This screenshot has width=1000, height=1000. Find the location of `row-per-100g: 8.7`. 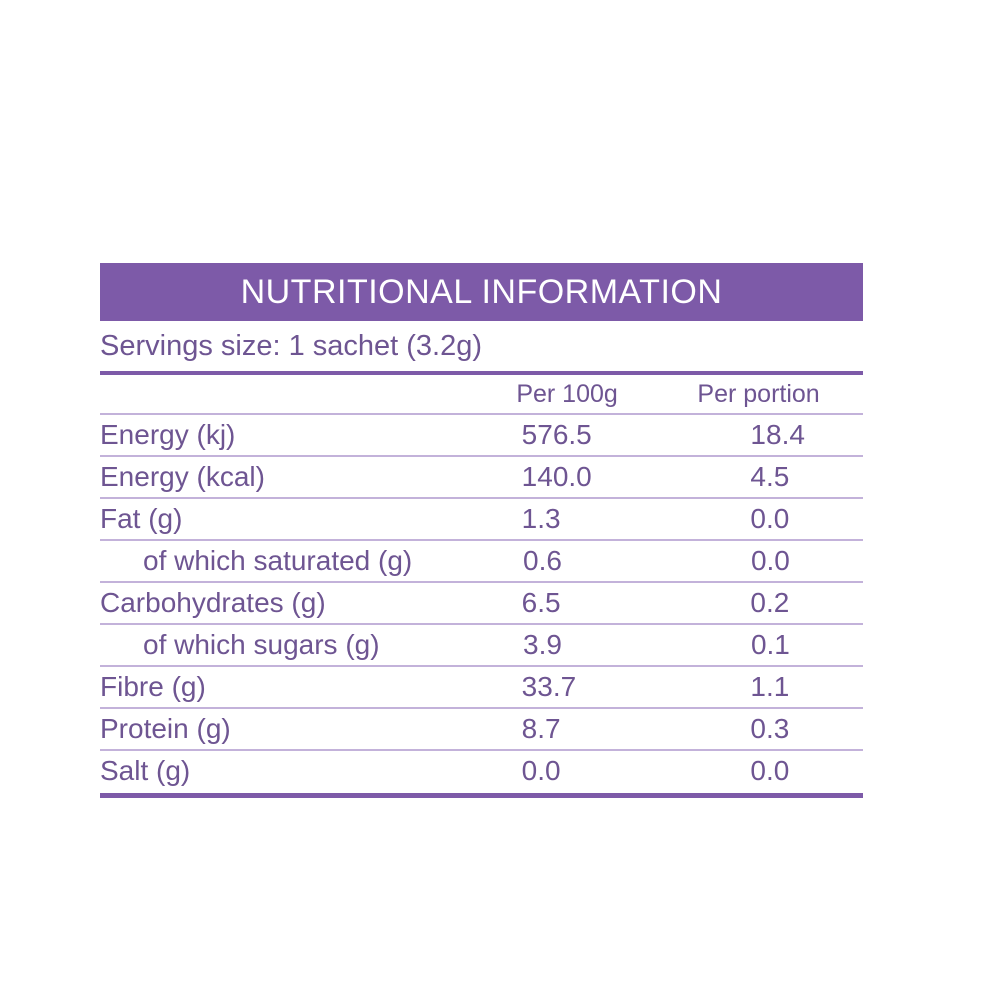

row-per-100g: 8.7 is located at coordinates (541, 728).